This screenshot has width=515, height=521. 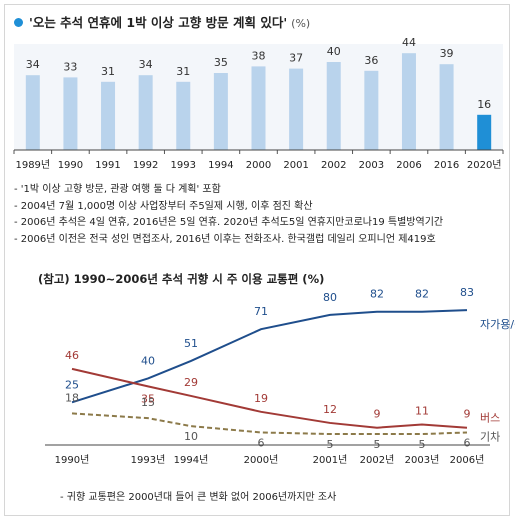 I want to click on data-label: 11, so click(x=422, y=411).